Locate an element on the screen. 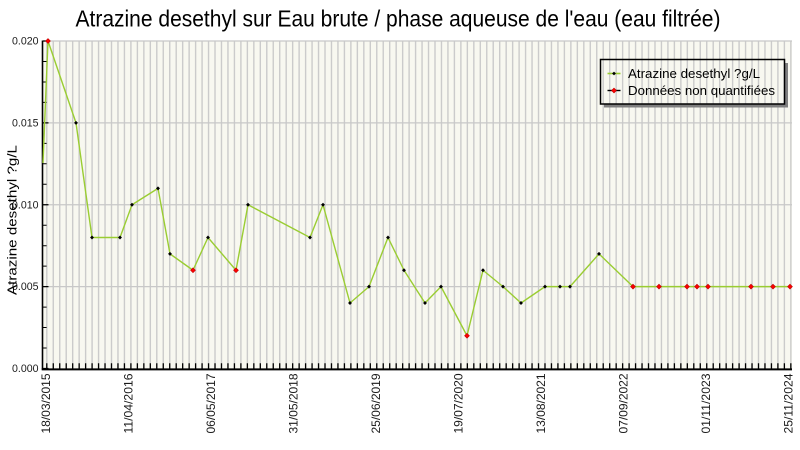  svg-text: 0.005 is located at coordinates (25, 287).